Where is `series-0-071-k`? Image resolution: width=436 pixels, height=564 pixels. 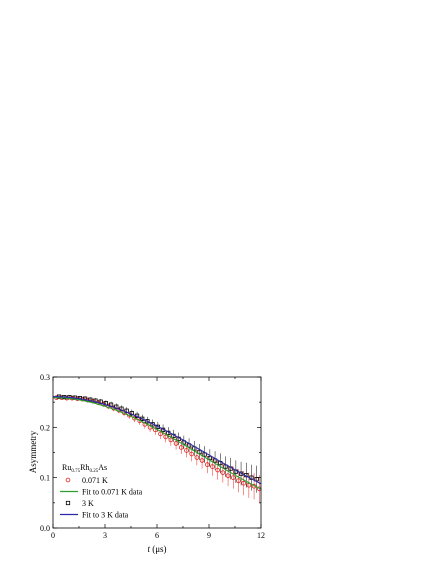 series-0-071-k is located at coordinates (158, 449).